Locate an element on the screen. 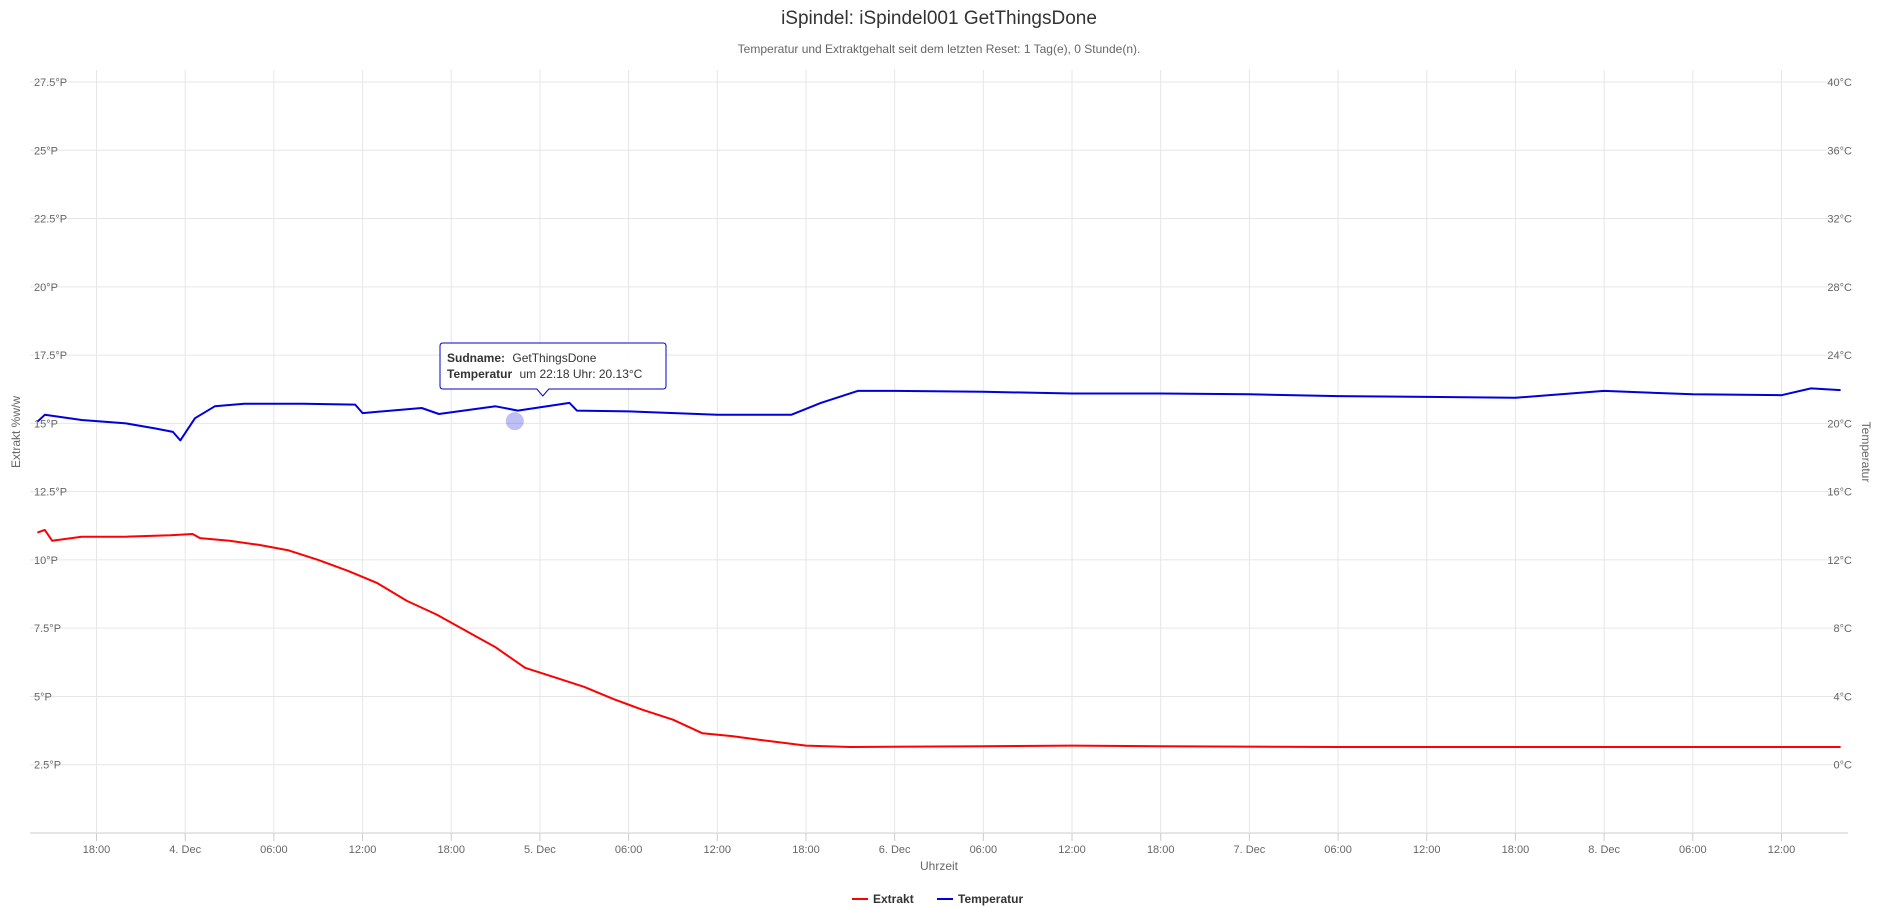 The width and height of the screenshot is (1878, 908). legend-label: Temperatur is located at coordinates (990, 899).